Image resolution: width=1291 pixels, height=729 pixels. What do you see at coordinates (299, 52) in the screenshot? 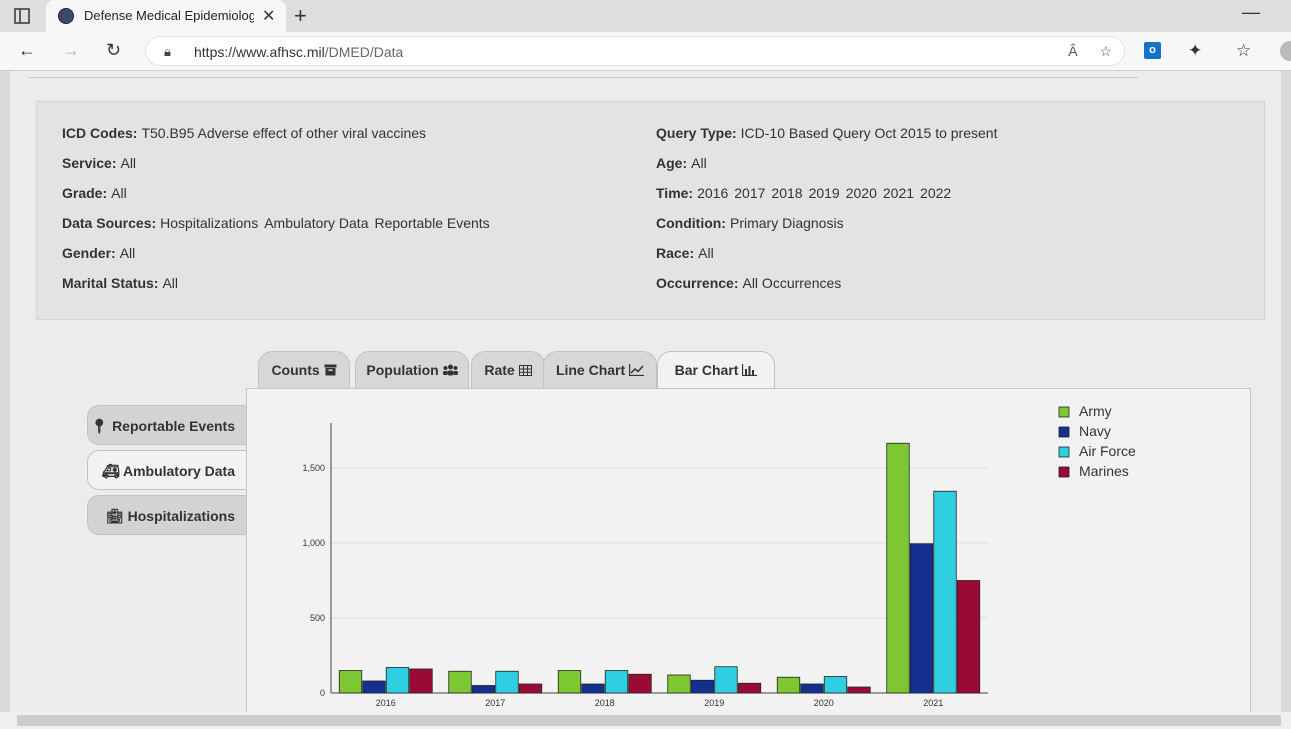
I see `url-text: https://www.afhsc.mil/DMED/Data` at bounding box center [299, 52].